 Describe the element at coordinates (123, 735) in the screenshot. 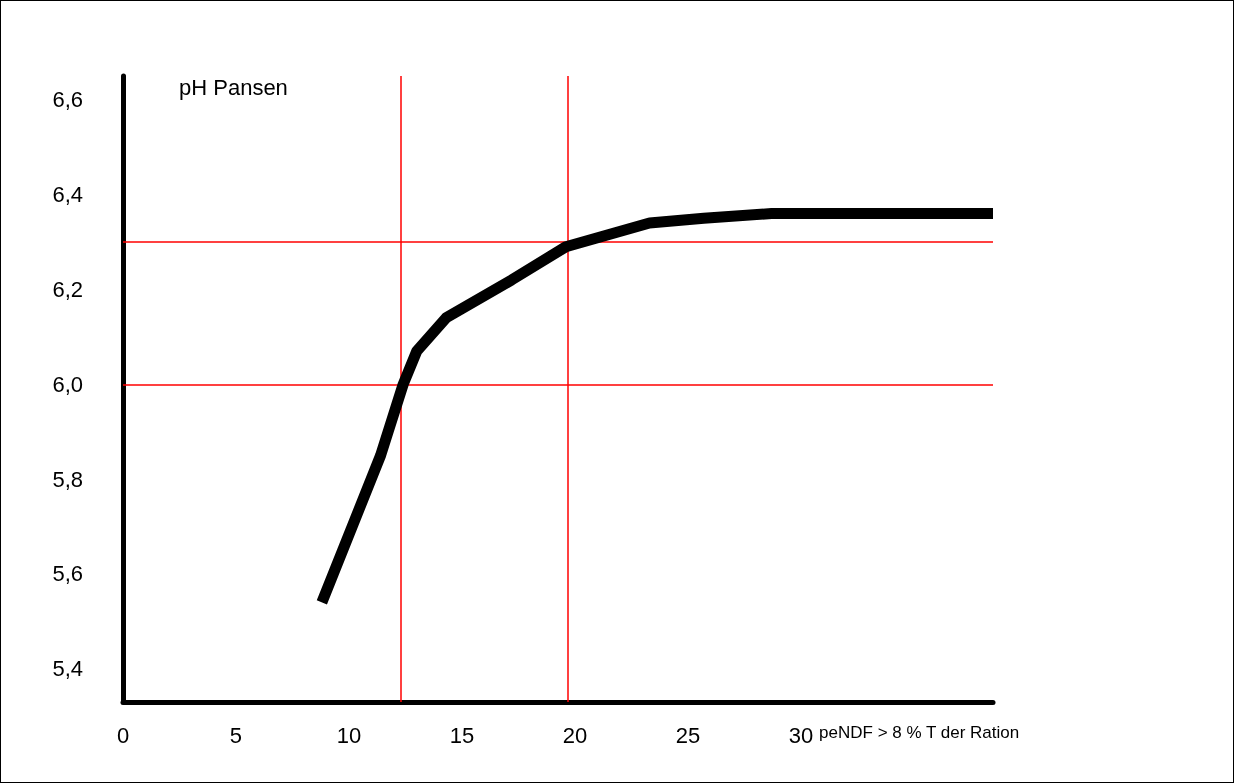

I see `x-tick-label: 0` at that location.